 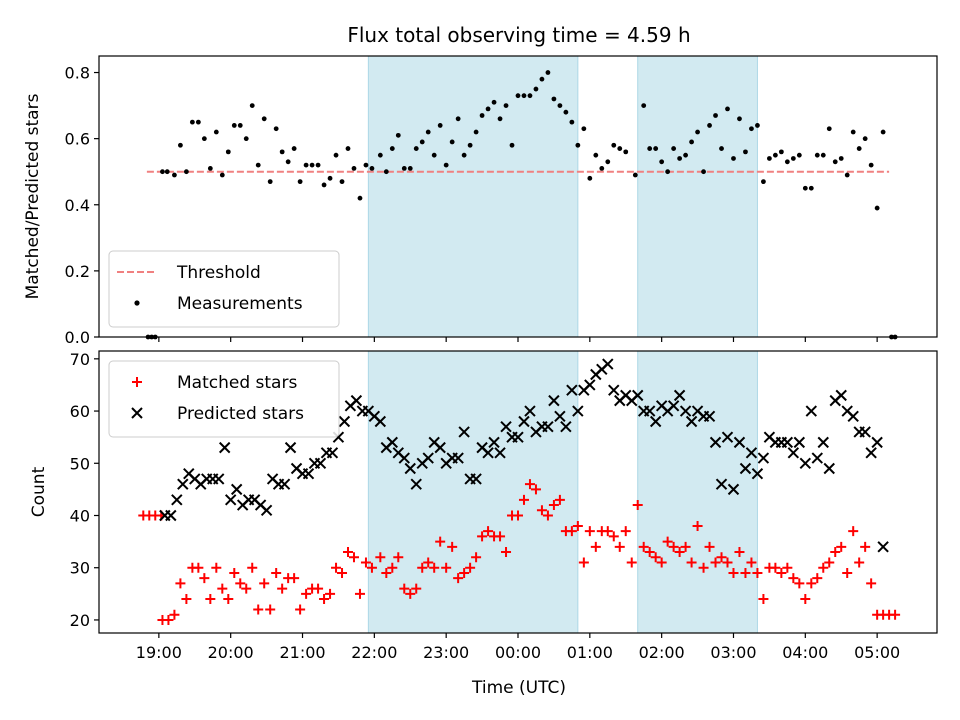 I want to click on x-axis-label: Time (UTC), so click(x=518, y=688).